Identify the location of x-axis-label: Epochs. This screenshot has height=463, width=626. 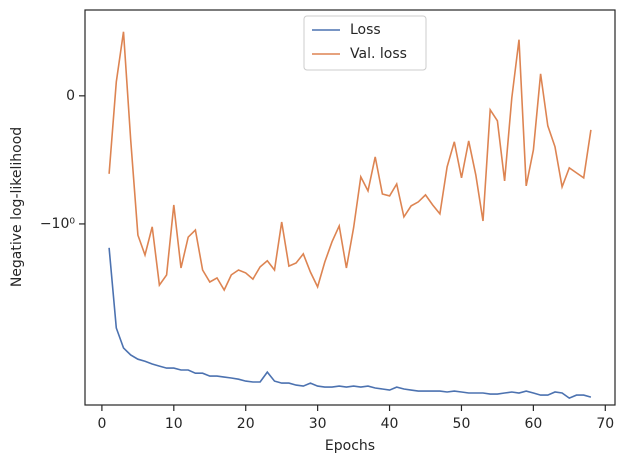
(350, 446).